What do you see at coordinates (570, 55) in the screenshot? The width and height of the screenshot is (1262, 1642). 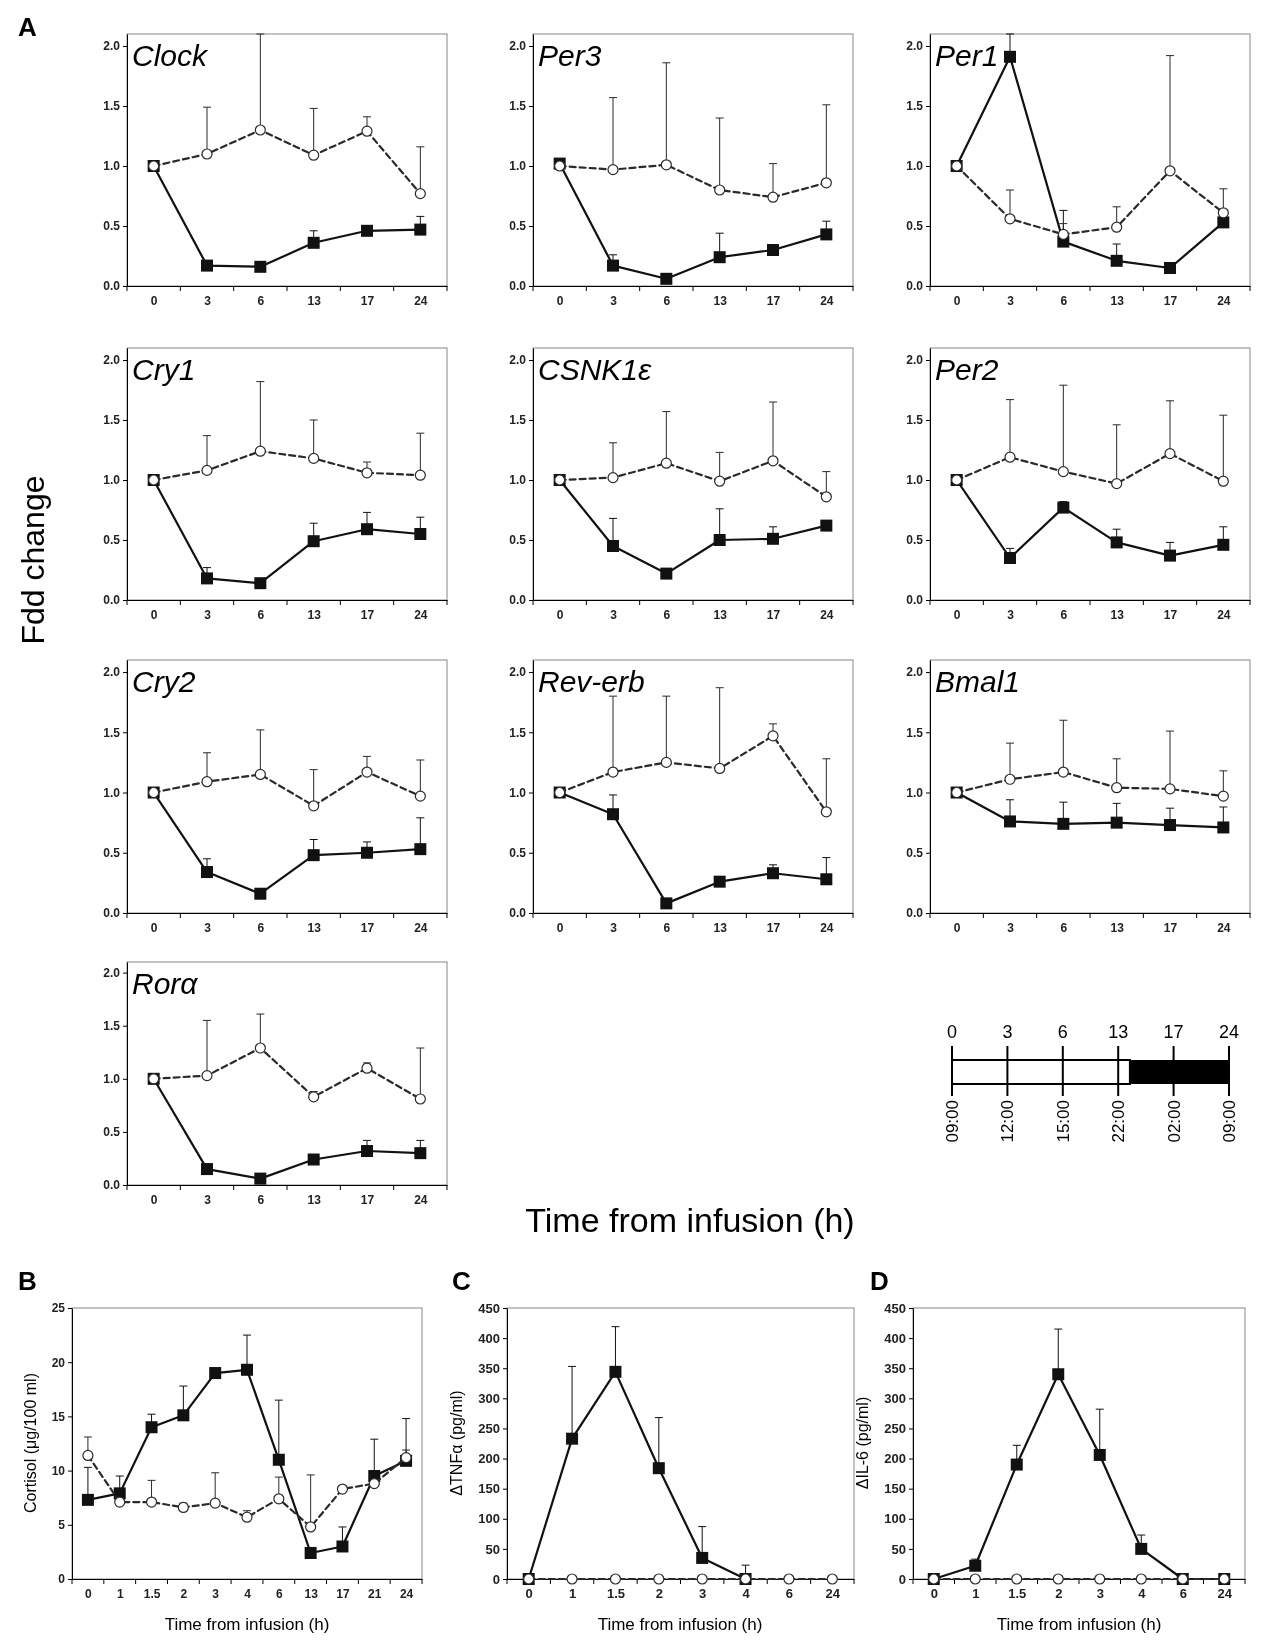 I see `chart-title: Per3` at bounding box center [570, 55].